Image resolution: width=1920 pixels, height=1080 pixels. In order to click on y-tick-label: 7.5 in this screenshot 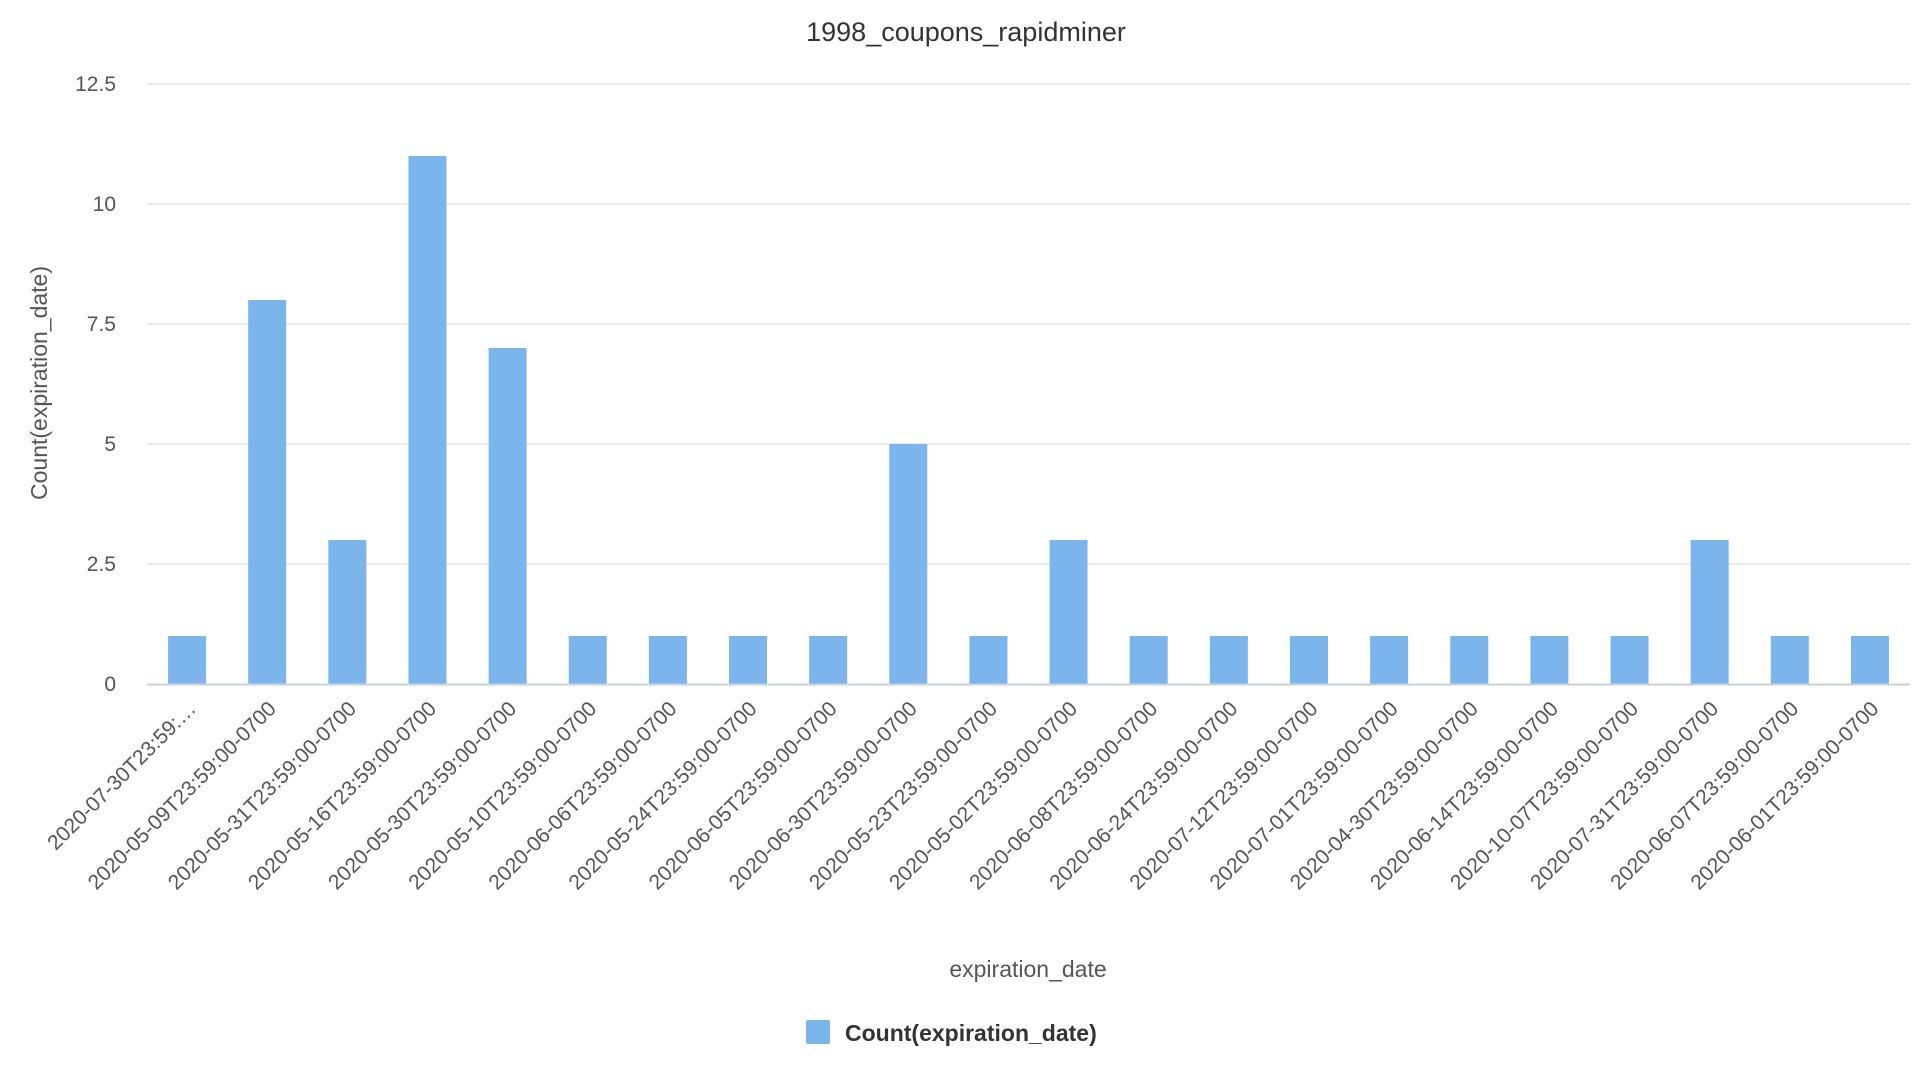, I will do `click(101, 324)`.